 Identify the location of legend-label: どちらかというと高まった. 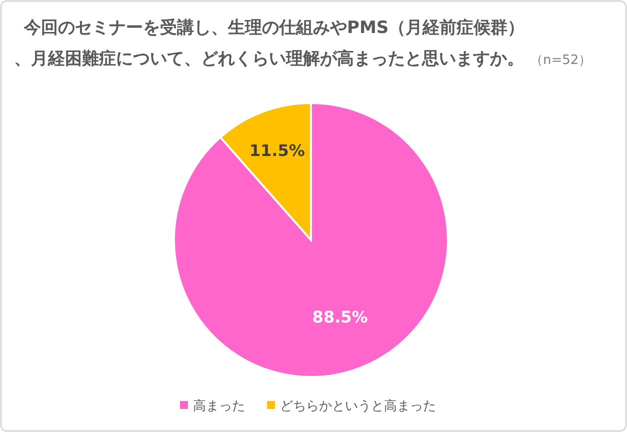
(358, 406).